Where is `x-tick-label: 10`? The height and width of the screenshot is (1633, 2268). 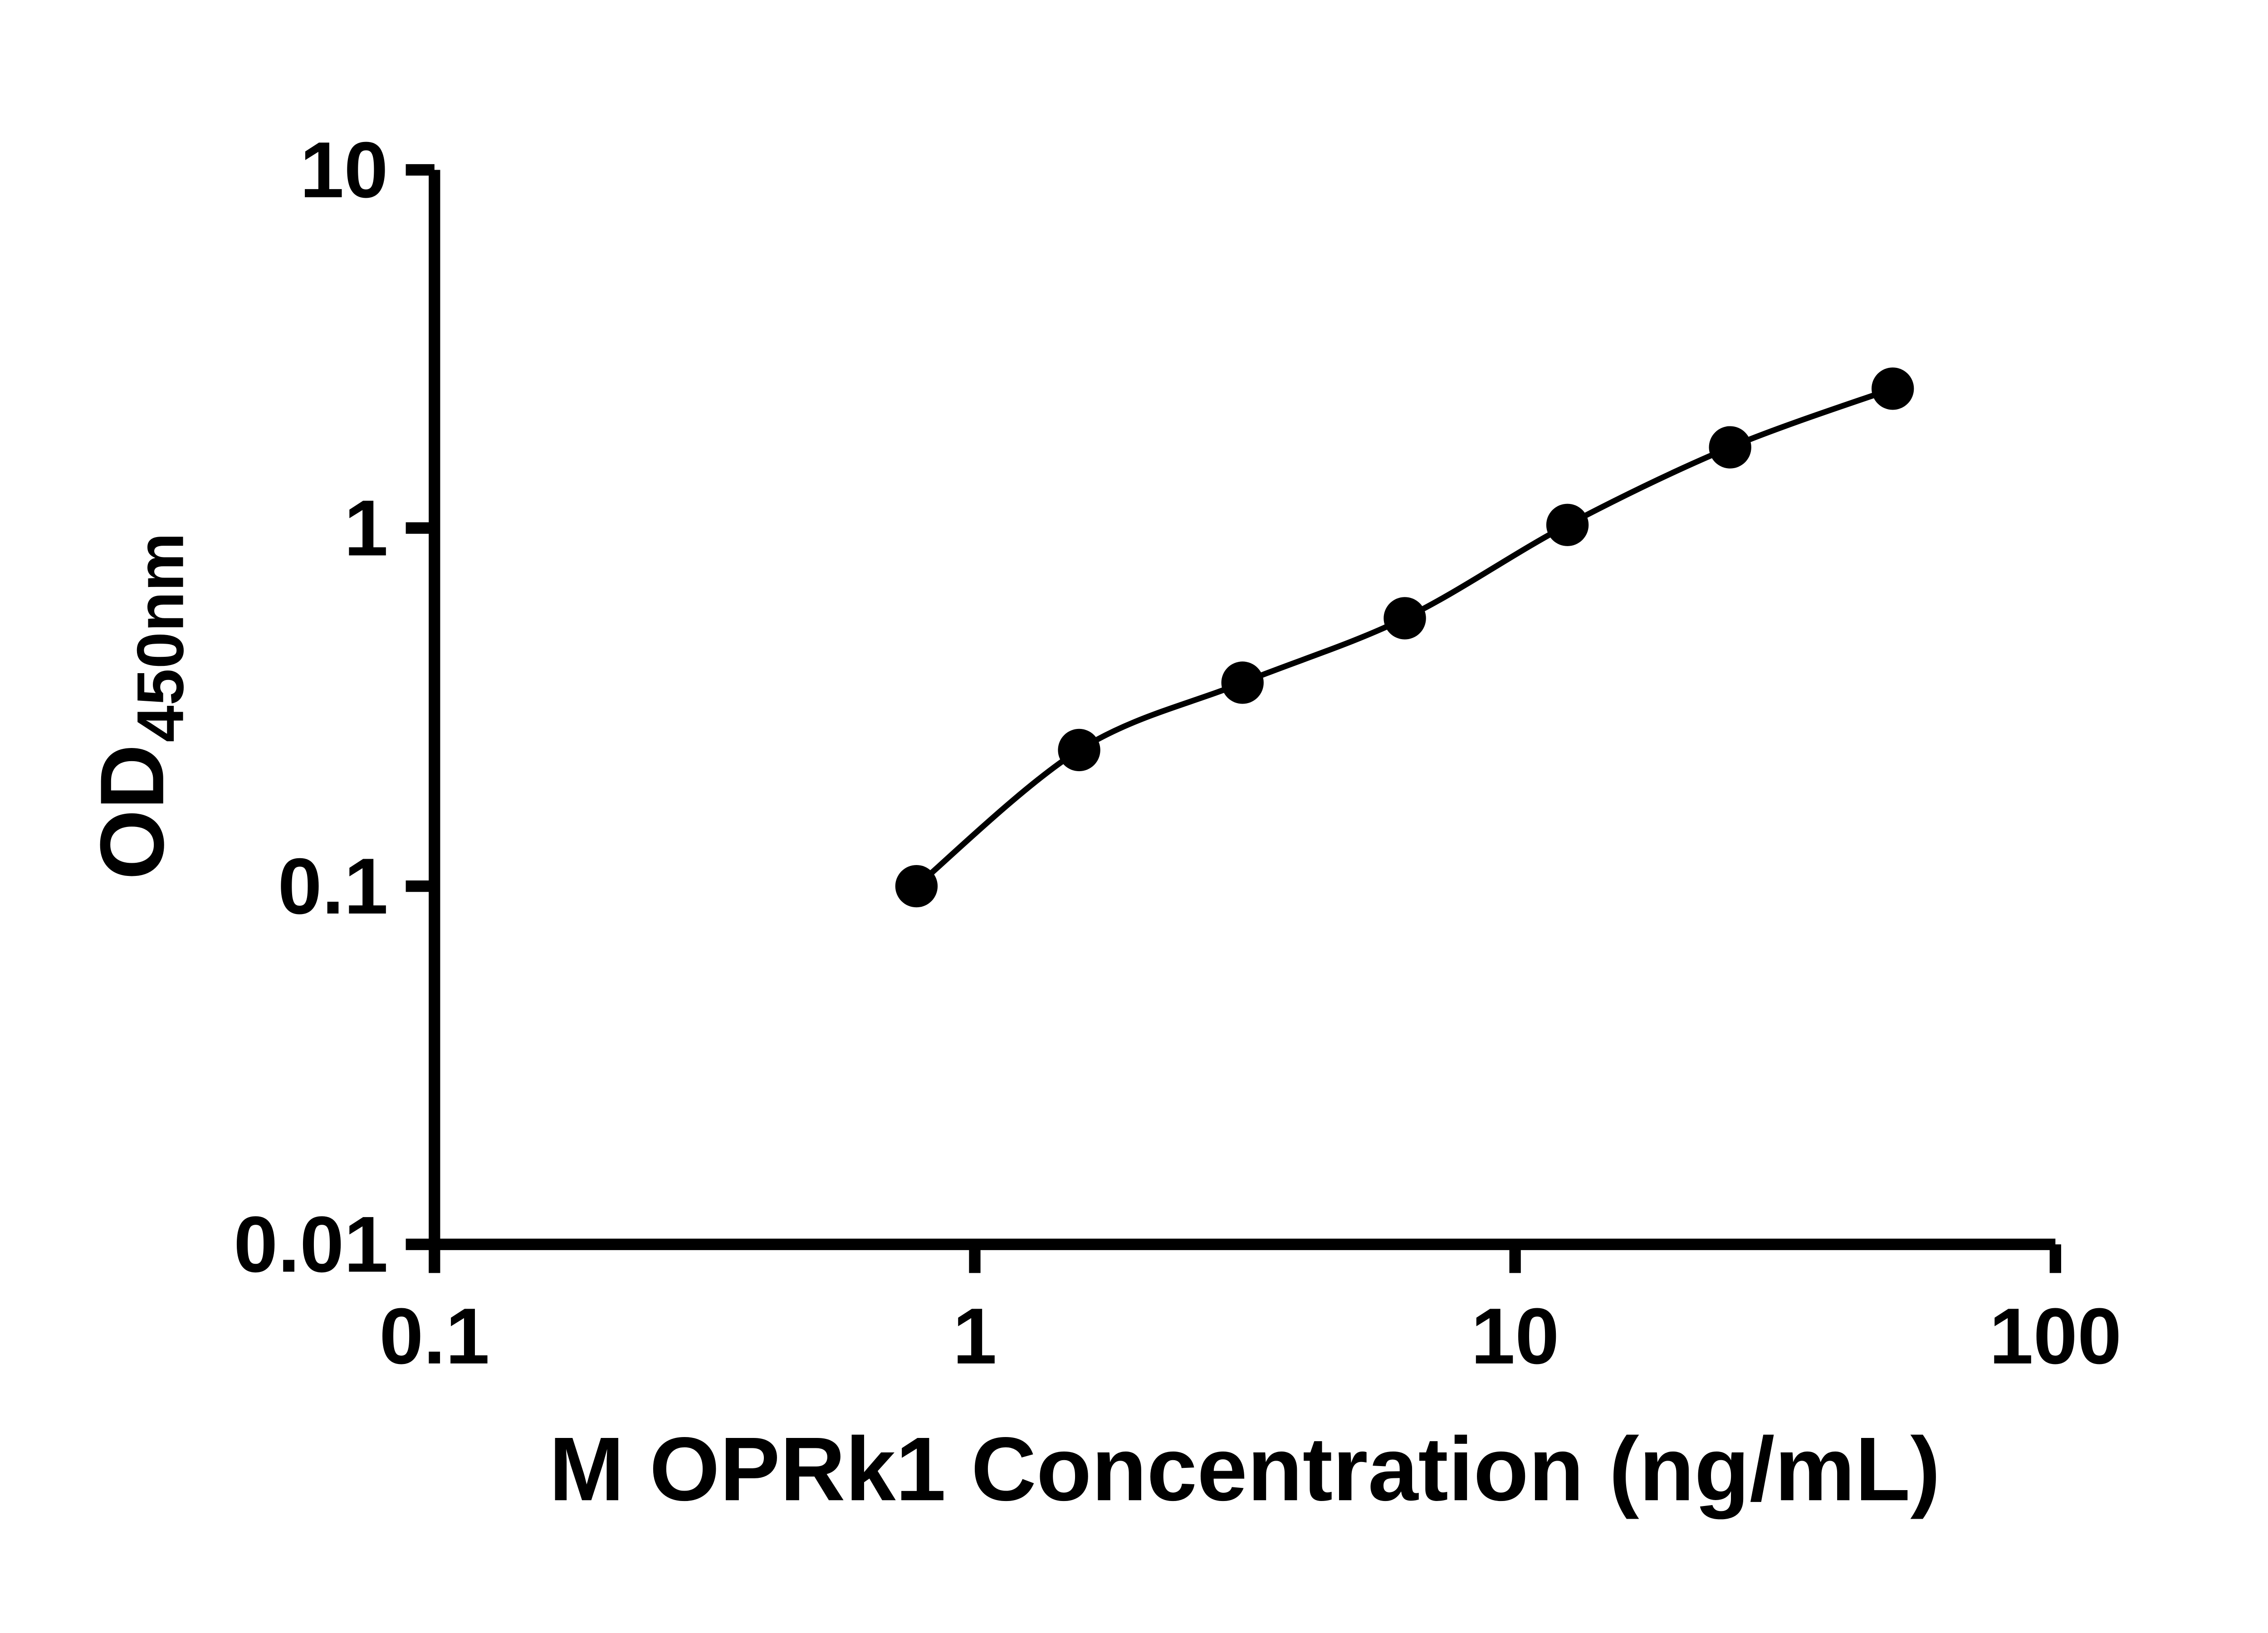 x-tick-label: 10 is located at coordinates (1515, 1336).